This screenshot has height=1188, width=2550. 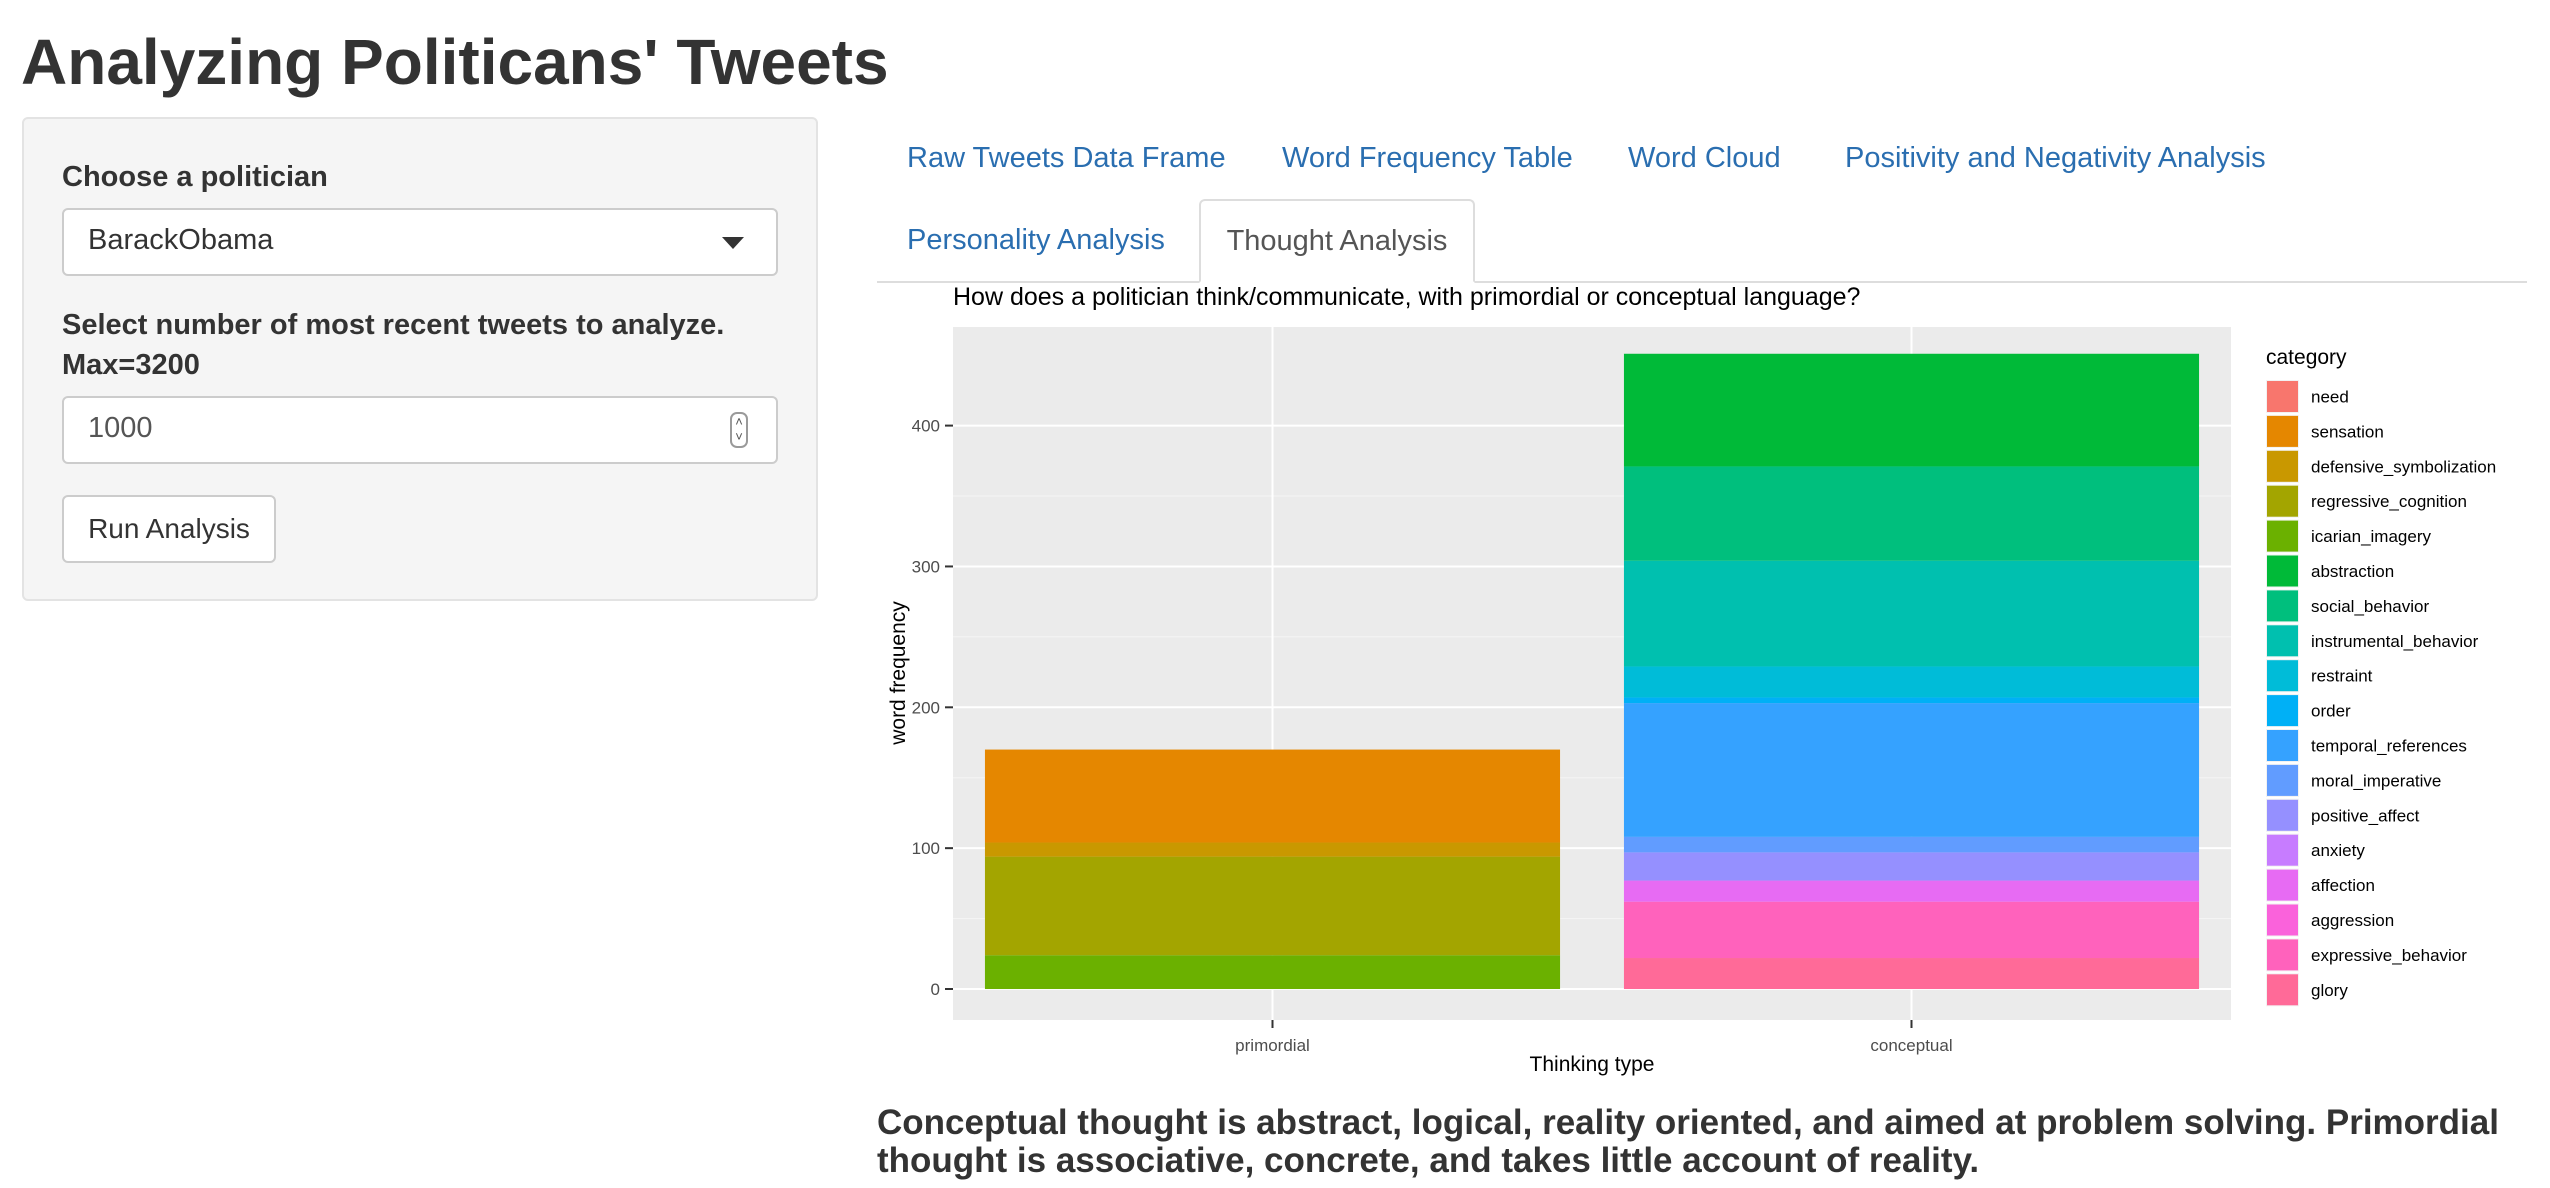 What do you see at coordinates (131, 365) in the screenshot?
I see `tweets-max-label: Max=3200` at bounding box center [131, 365].